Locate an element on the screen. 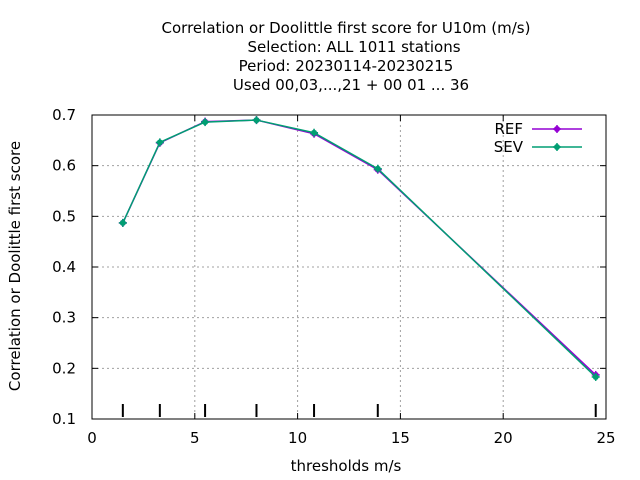 The image size is (640, 480). y-tick-label: 0.7 is located at coordinates (64, 115).